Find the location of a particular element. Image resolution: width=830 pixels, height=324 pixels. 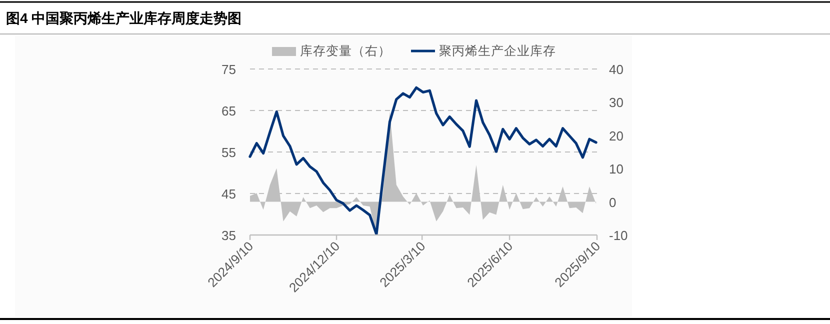

y2-tick-label: 10 is located at coordinates (616, 169).